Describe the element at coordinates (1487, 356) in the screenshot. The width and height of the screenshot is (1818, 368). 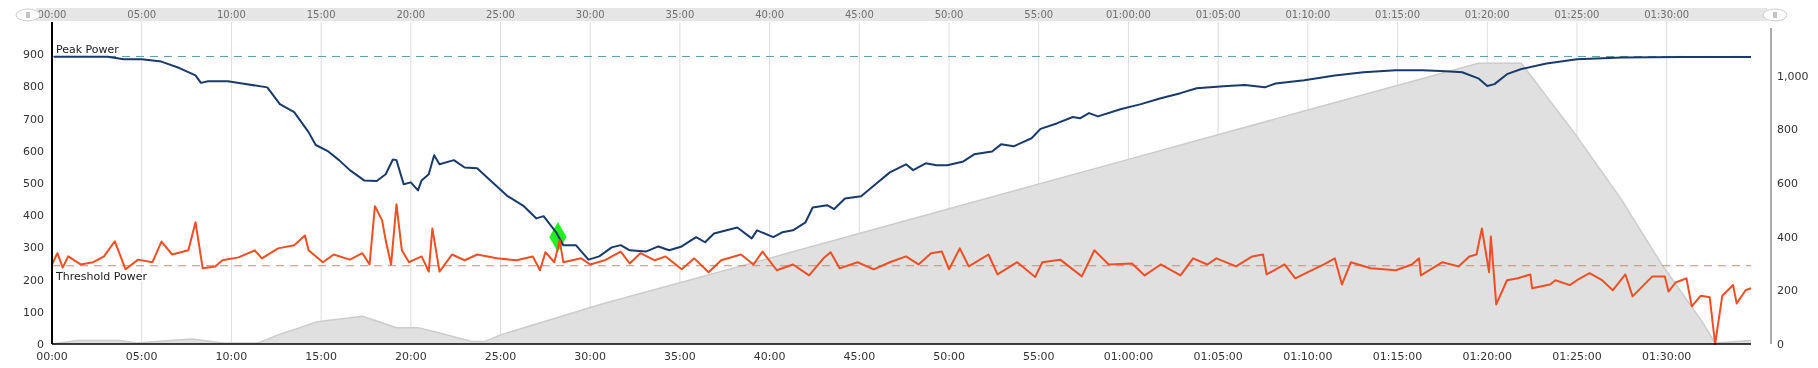
I see `x2-tick-label: 01:20:00` at that location.